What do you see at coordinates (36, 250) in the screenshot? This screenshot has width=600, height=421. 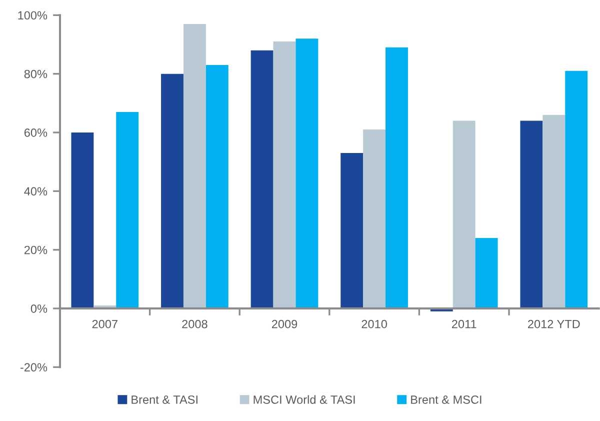 I see `y-tick-label: 20%` at bounding box center [36, 250].